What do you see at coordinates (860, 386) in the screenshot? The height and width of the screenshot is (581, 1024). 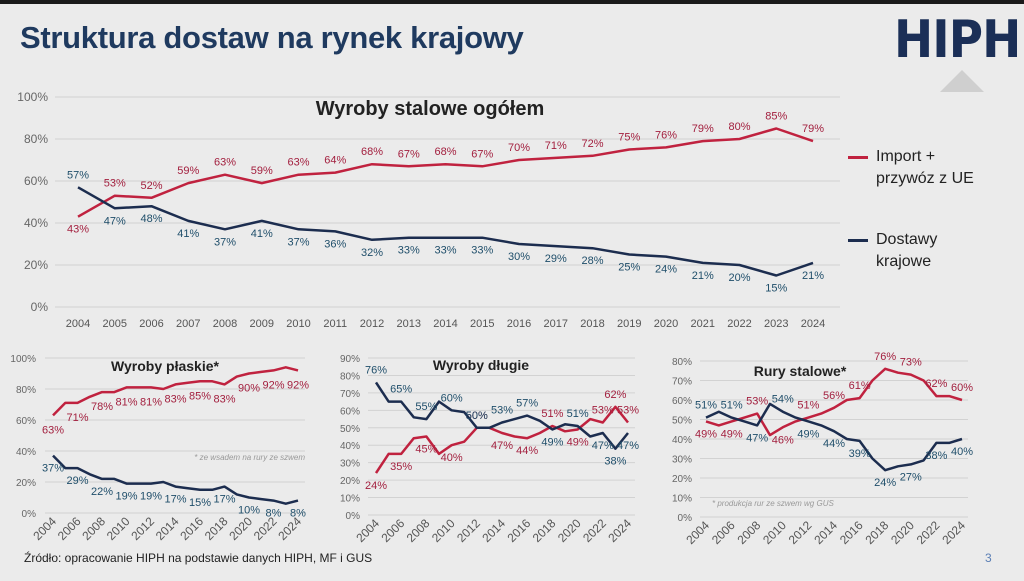 I see `data-label-import: 61%` at bounding box center [860, 386].